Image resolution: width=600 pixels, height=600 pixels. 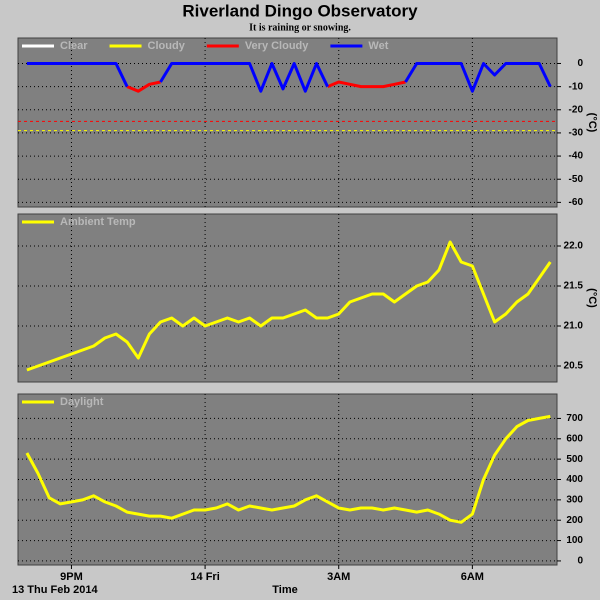 What do you see at coordinates (338, 577) in the screenshot?
I see `x-tick-label: 3AM` at bounding box center [338, 577].